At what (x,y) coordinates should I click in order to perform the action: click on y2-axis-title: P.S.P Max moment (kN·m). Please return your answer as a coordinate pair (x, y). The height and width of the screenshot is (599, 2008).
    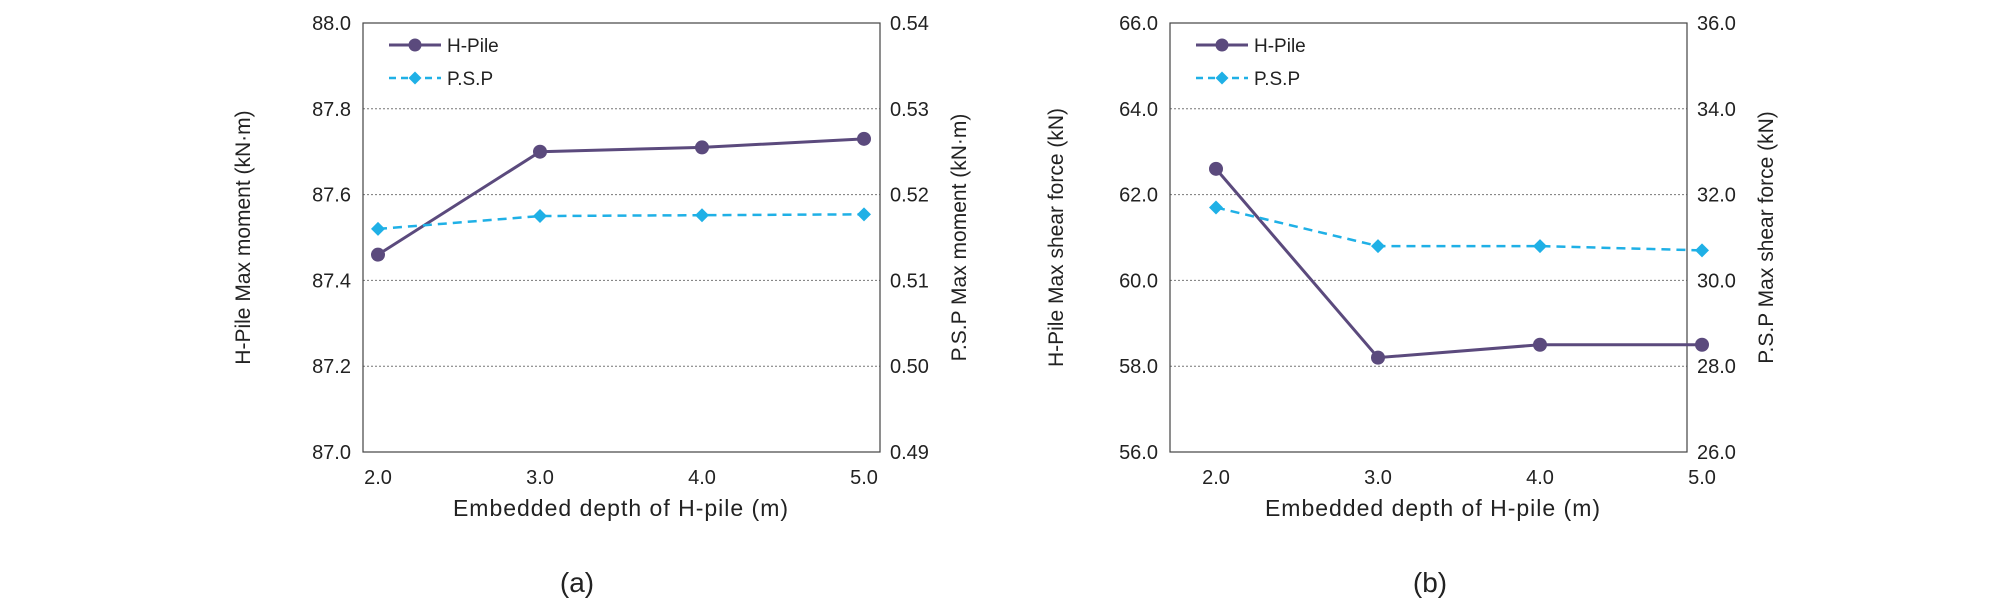
    Looking at the image, I should click on (959, 238).